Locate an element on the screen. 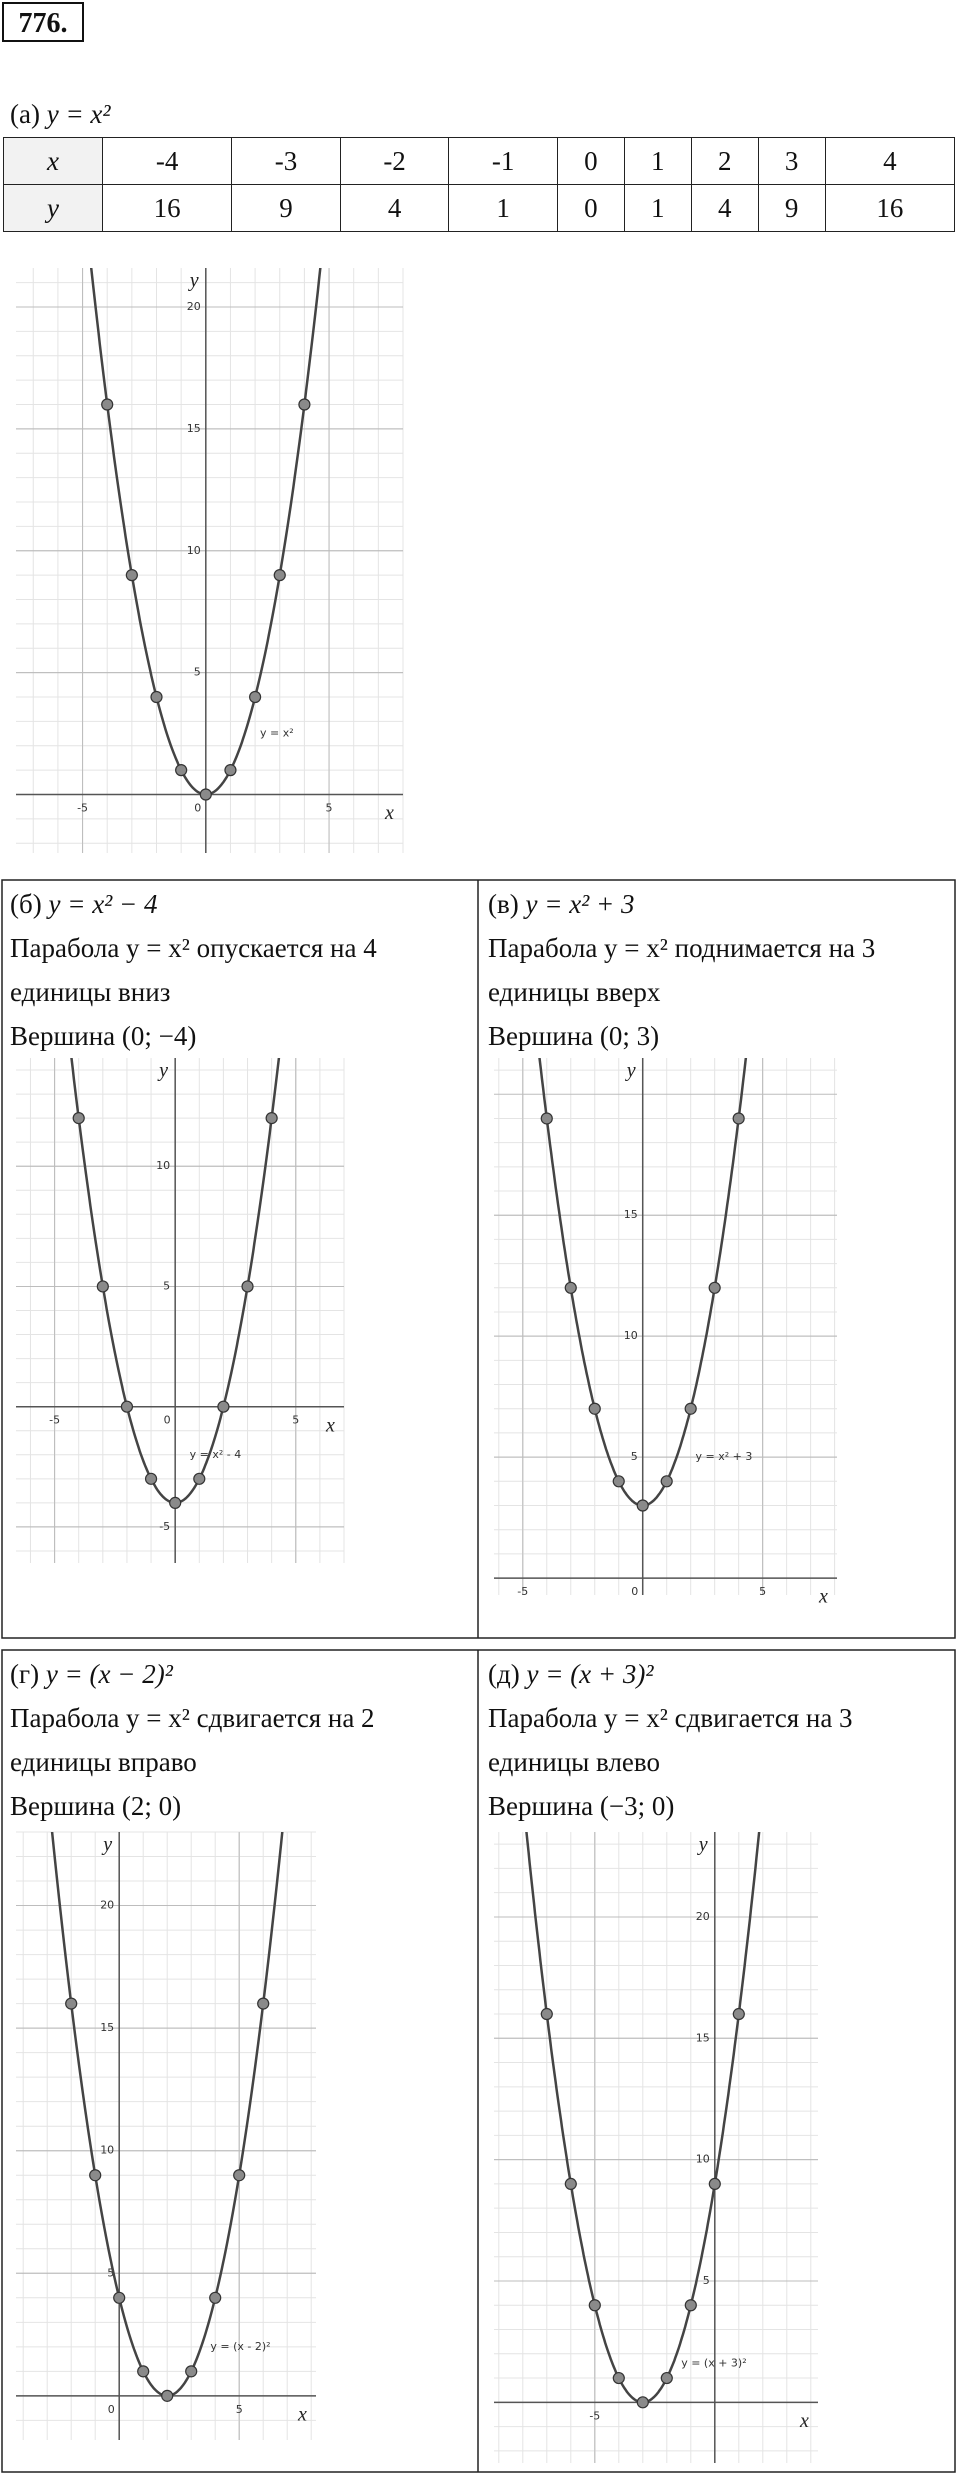 The image size is (960, 2480). formula: y = x² + 3 is located at coordinates (580, 904).